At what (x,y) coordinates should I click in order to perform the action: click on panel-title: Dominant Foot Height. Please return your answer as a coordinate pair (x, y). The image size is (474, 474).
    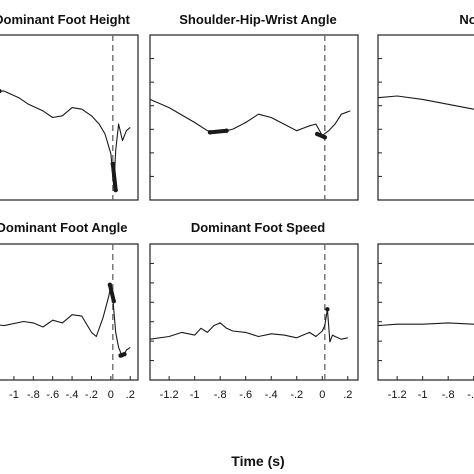
    Looking at the image, I should click on (65, 19).